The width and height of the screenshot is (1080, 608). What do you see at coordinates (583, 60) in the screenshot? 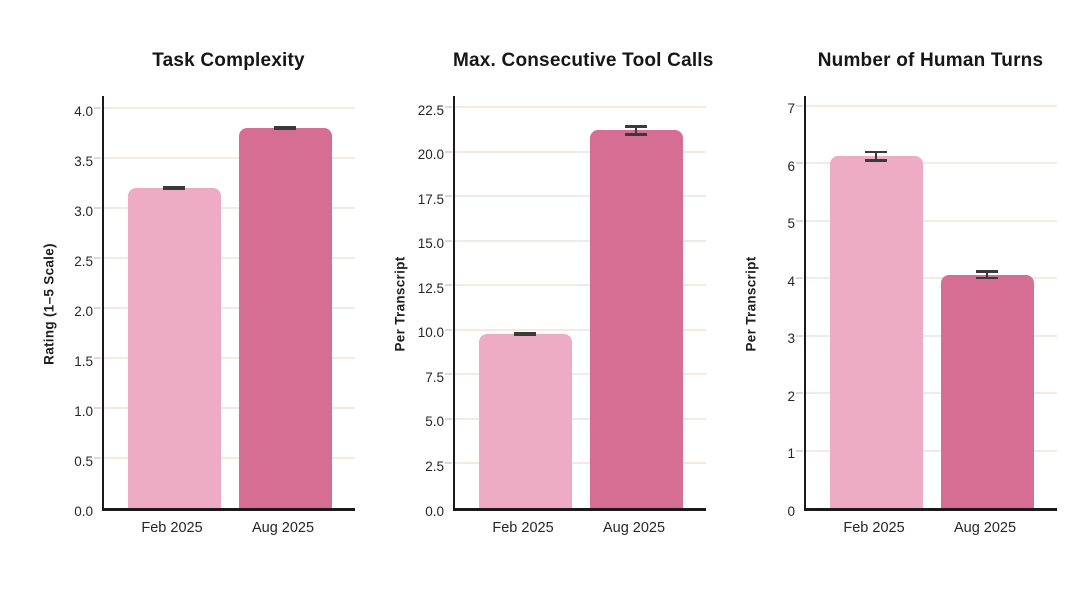
I see `chart-title: Max. Consecutive Tool Calls` at bounding box center [583, 60].